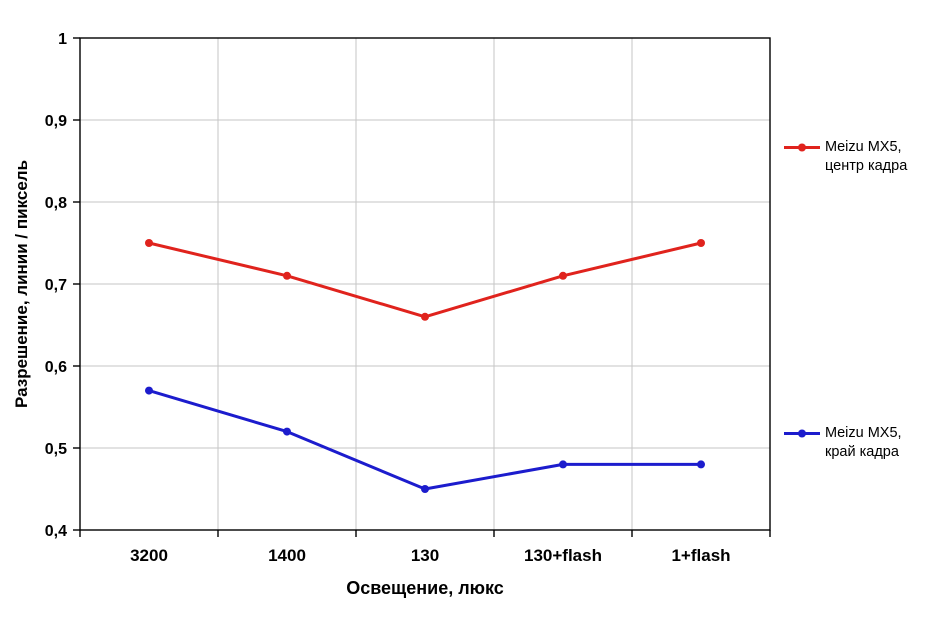  Describe the element at coordinates (56, 449) in the screenshot. I see `y-tick-label: 0,5` at that location.